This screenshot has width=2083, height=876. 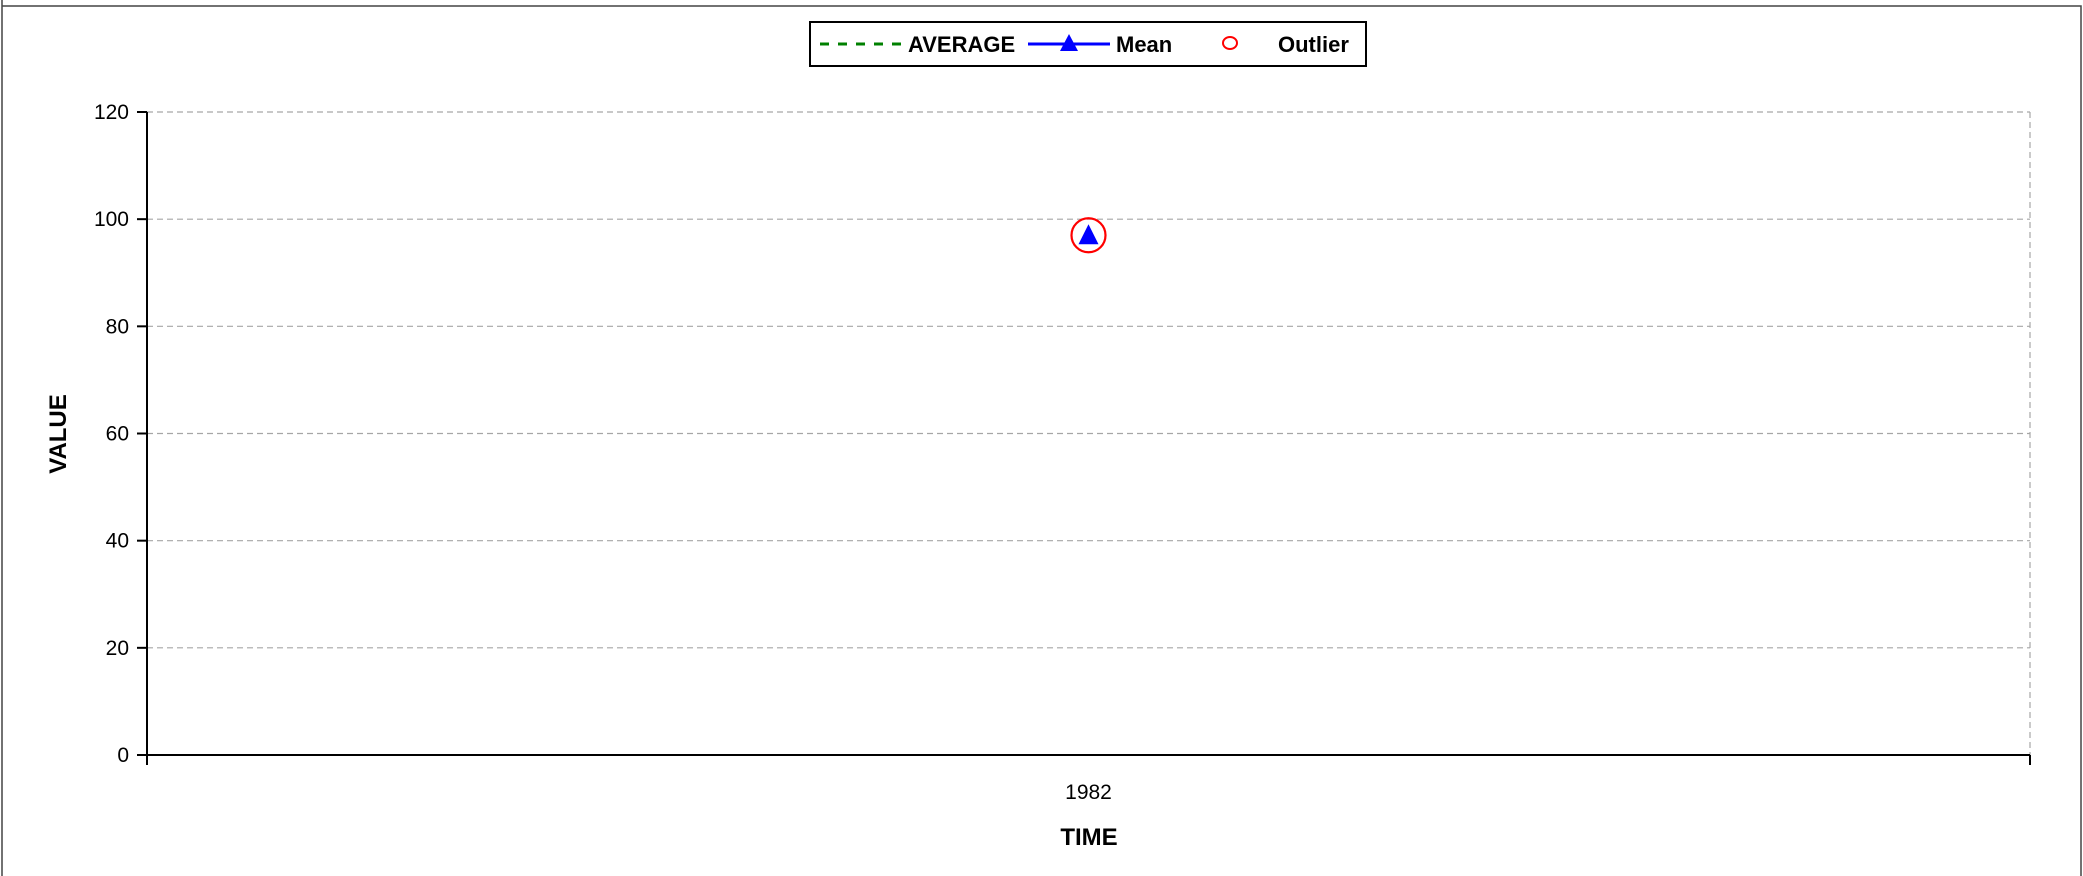 I want to click on legend-label-average: AVERAGE, so click(x=961, y=44).